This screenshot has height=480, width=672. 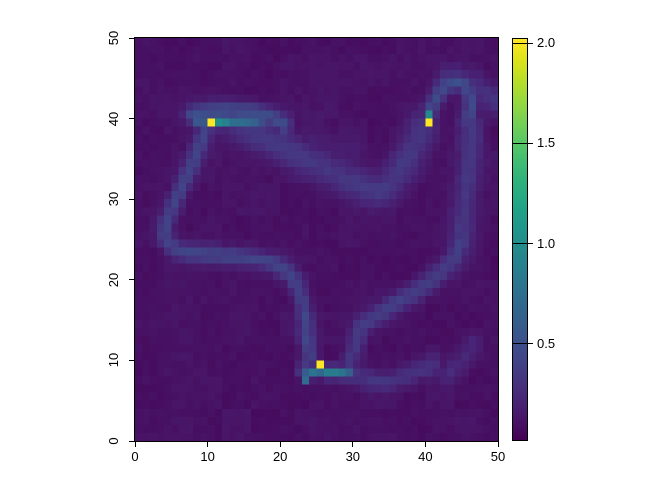 What do you see at coordinates (135, 456) in the screenshot?
I see `x-tick-label: 0` at bounding box center [135, 456].